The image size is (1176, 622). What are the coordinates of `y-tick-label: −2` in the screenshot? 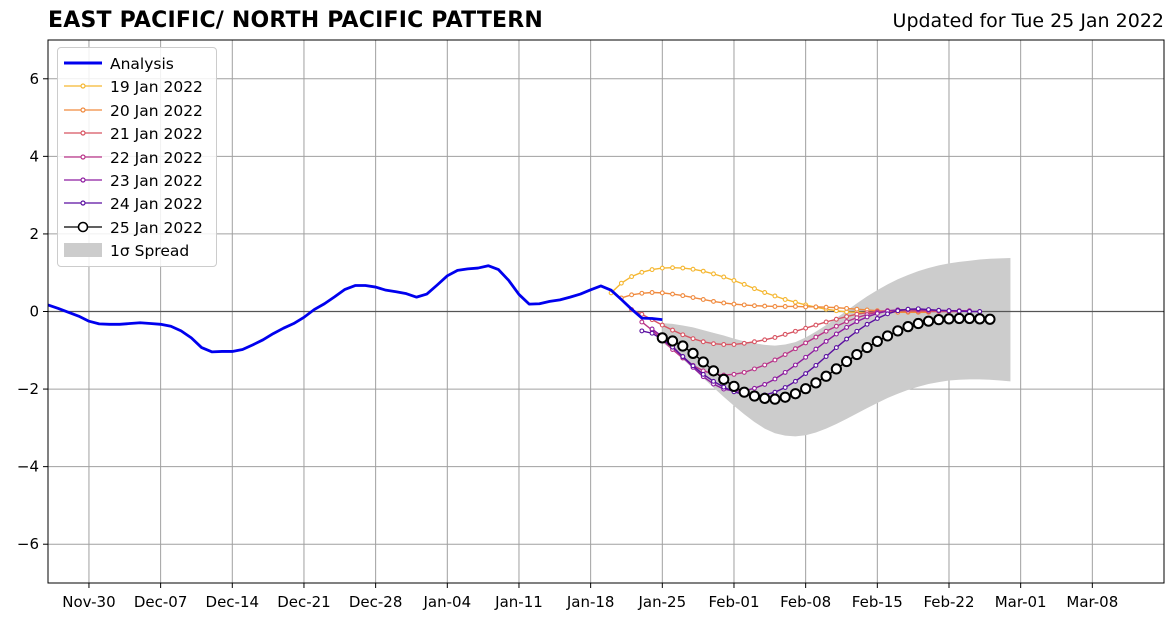 It's located at (28, 389).